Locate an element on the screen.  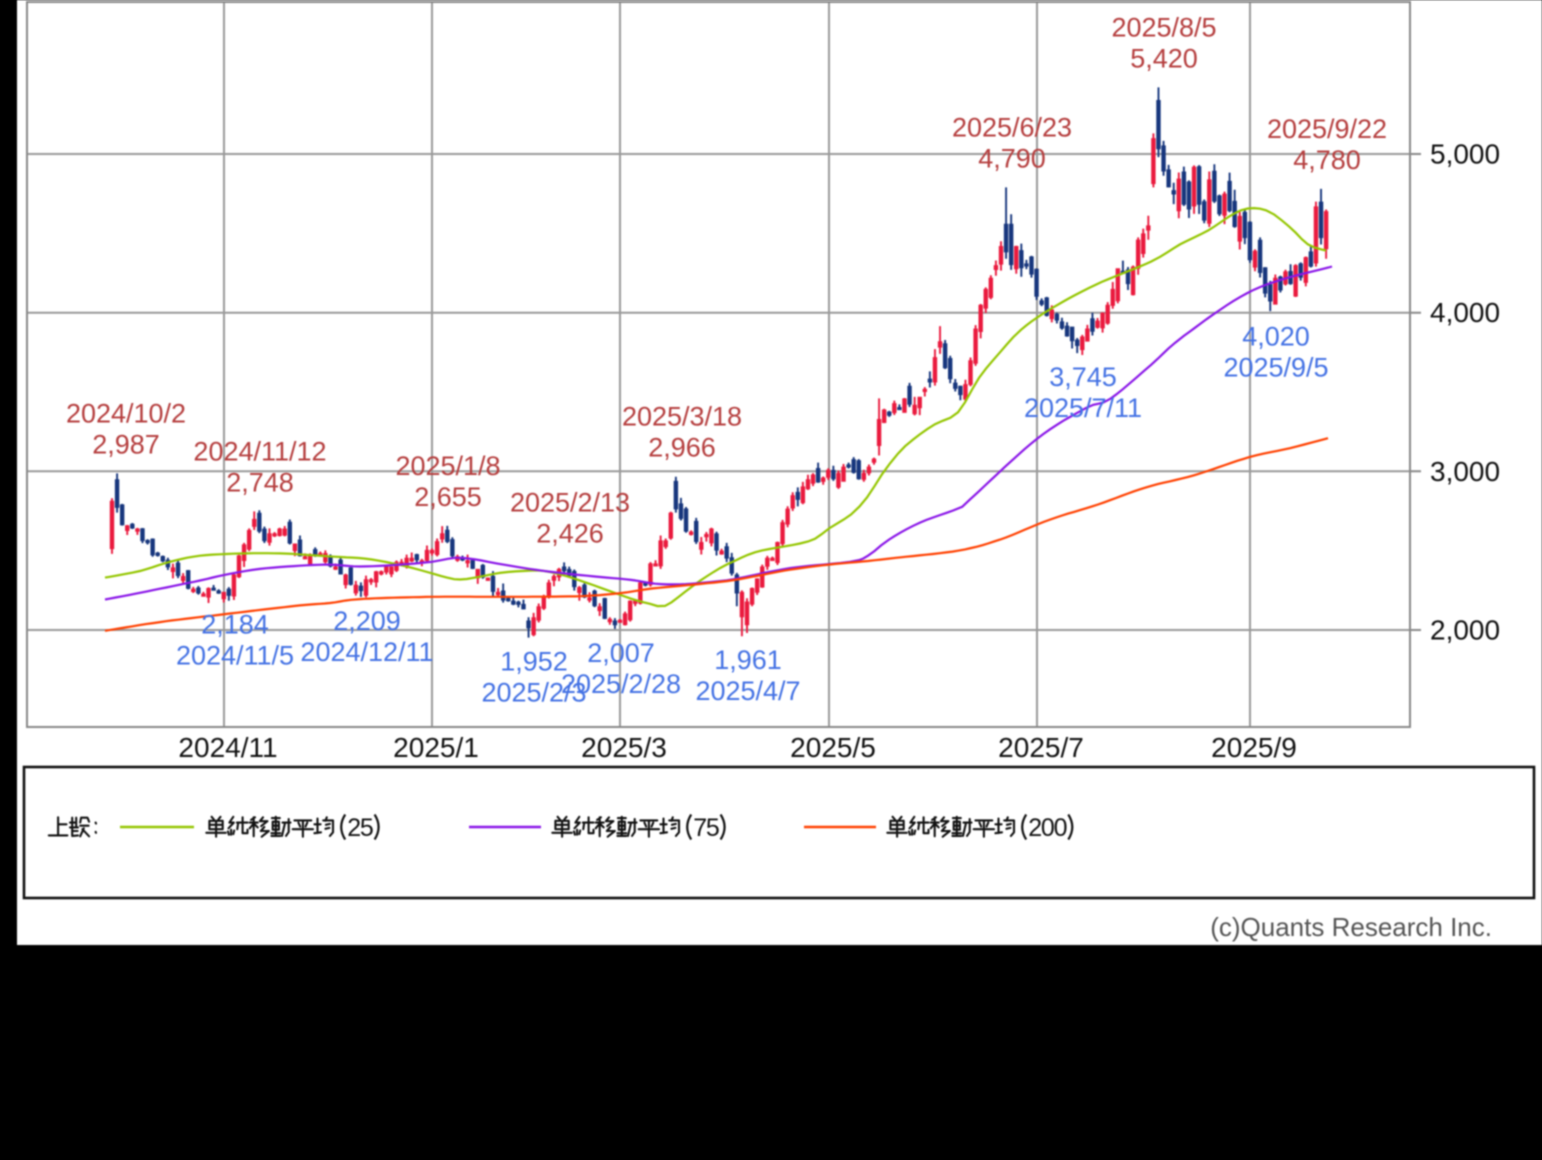
svg-text: 2025/2/28 is located at coordinates (621, 684).